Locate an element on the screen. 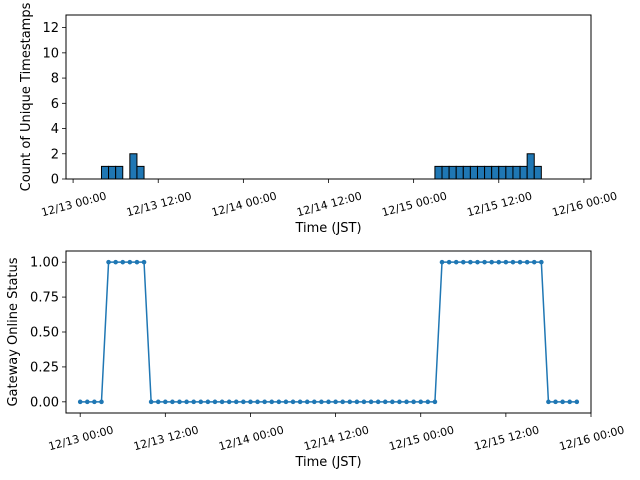 This screenshot has width=640, height=480. status-ylabel: Gateway Online Status is located at coordinates (13, 331).